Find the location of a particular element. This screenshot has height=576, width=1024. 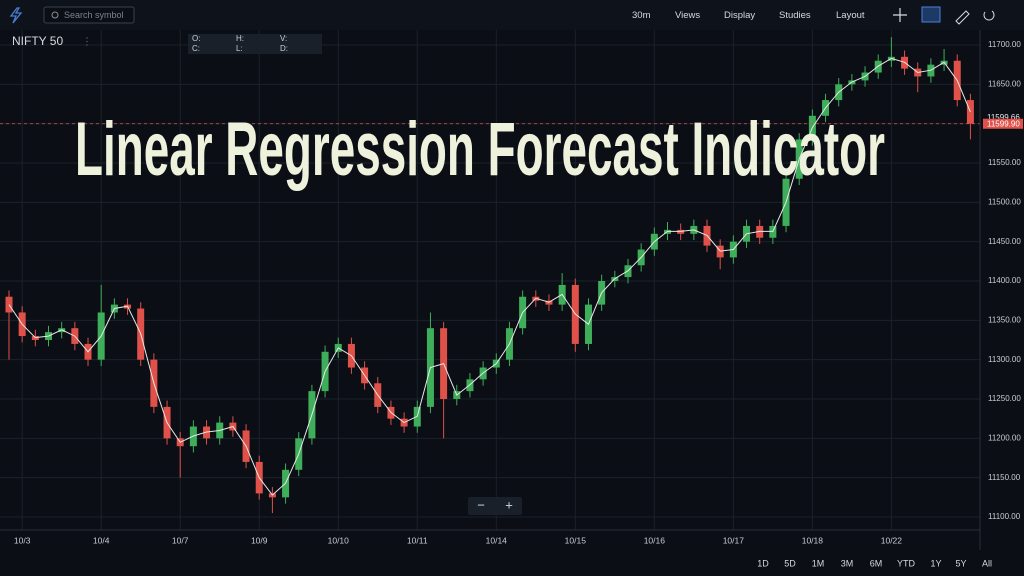

x-tick-label: 10/9 is located at coordinates (259, 540).